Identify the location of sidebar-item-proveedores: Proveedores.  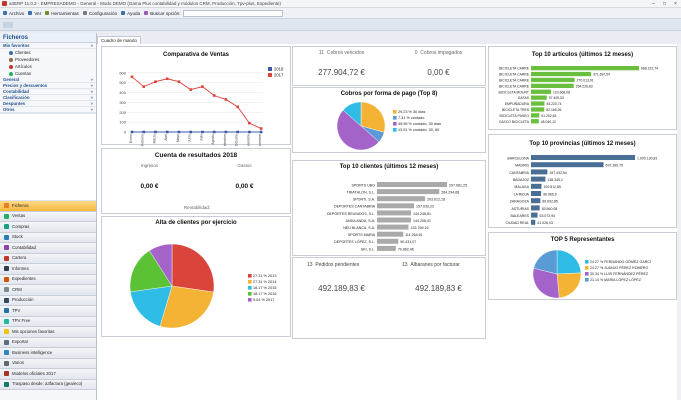
(48, 59).